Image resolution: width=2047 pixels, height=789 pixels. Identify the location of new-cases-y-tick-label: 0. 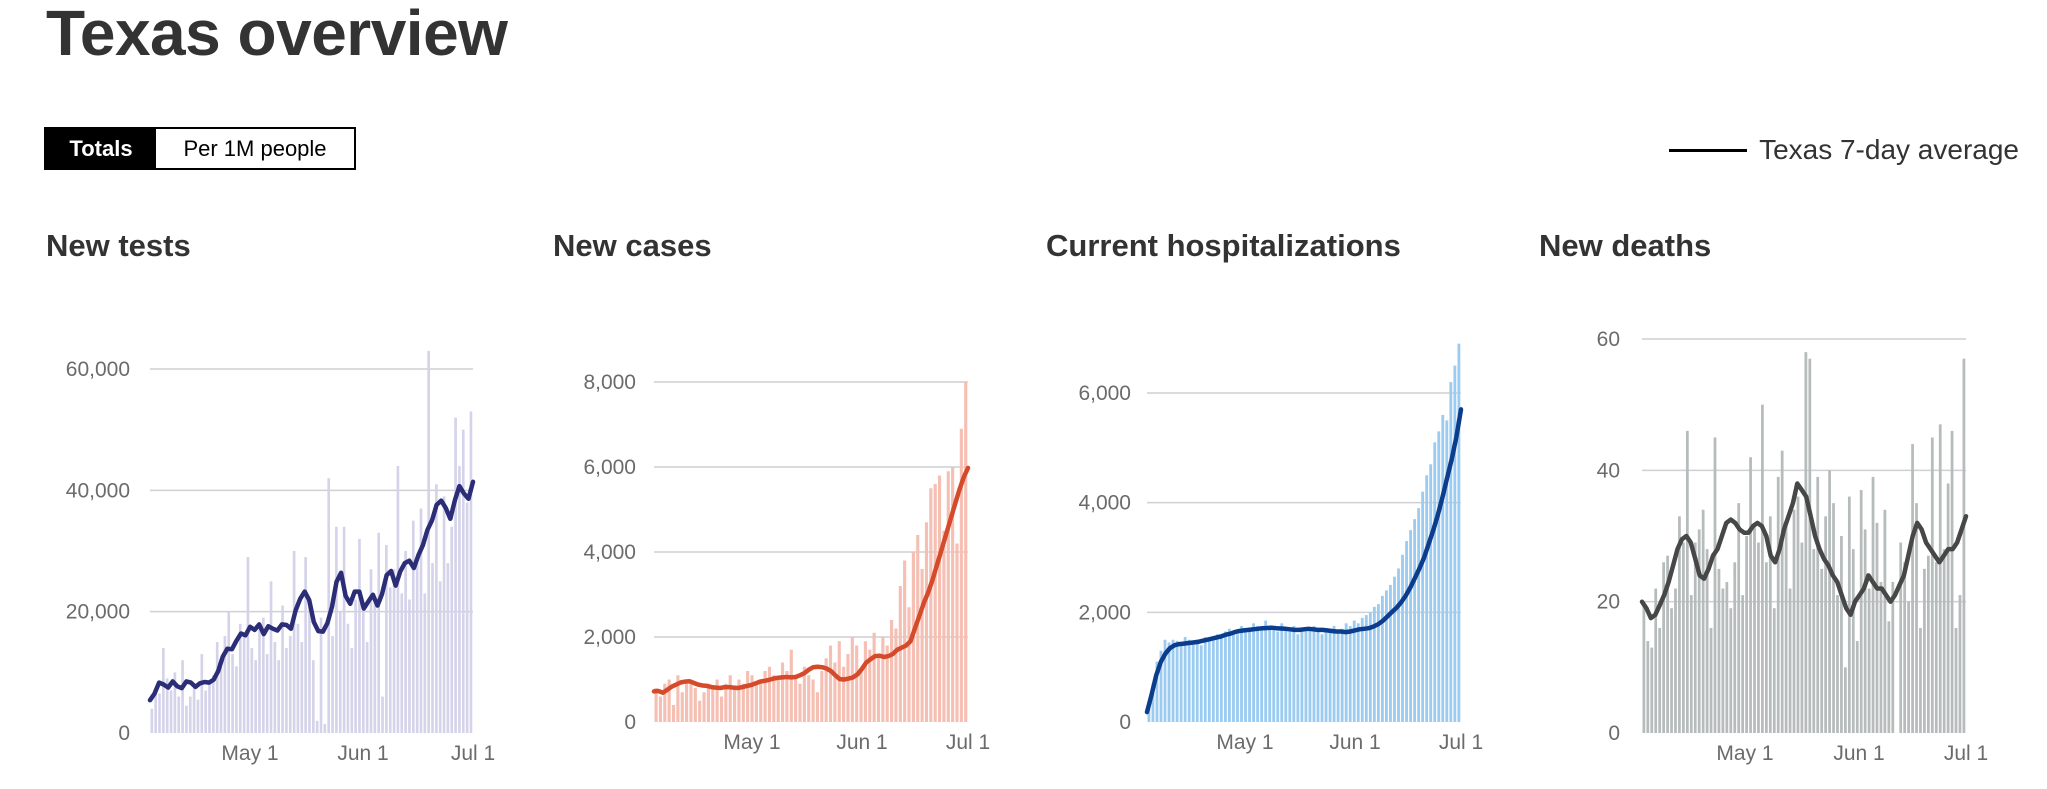
(630, 722).